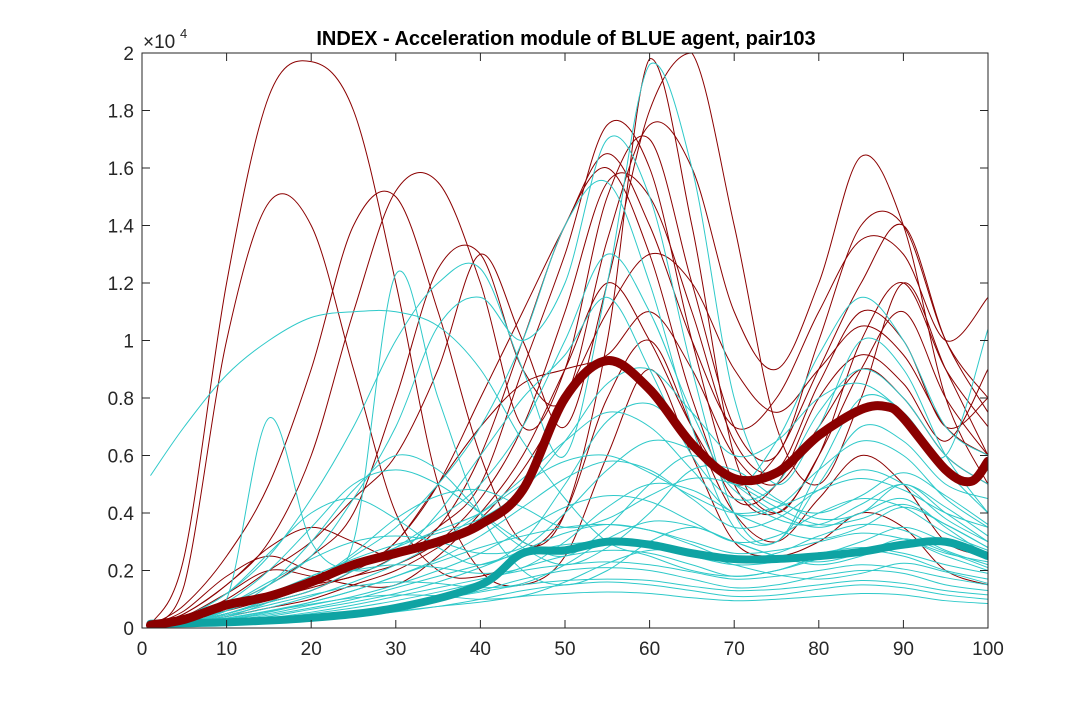  What do you see at coordinates (734, 649) in the screenshot?
I see `x-tick-label: 70` at bounding box center [734, 649].